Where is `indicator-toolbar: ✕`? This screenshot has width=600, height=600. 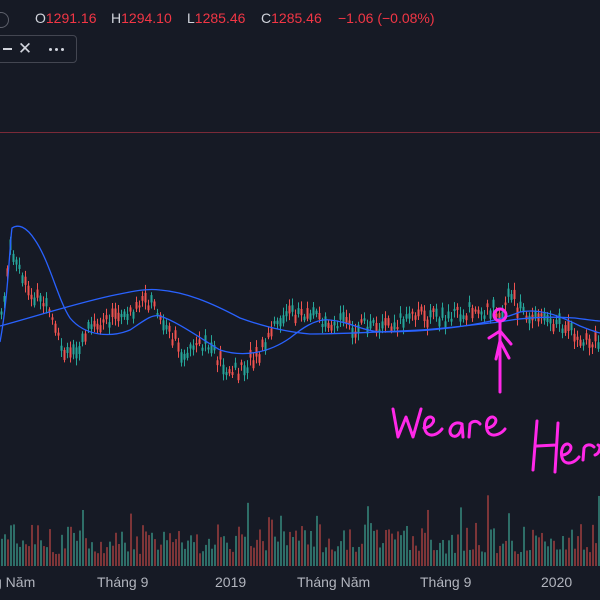 indicator-toolbar: ✕ is located at coordinates (38, 49).